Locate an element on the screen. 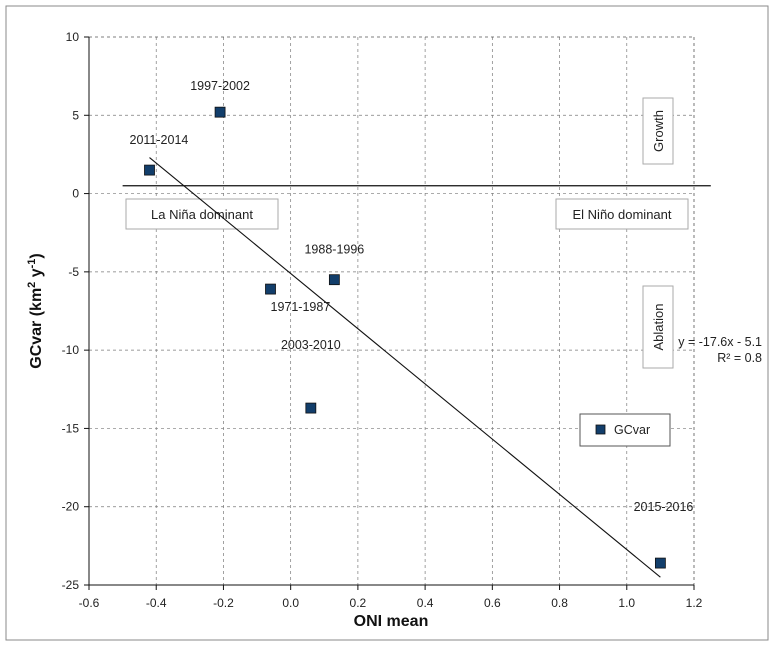 This screenshot has height=646, width=774. equation-label: y = -17.6x - 5.1 is located at coordinates (720, 342).